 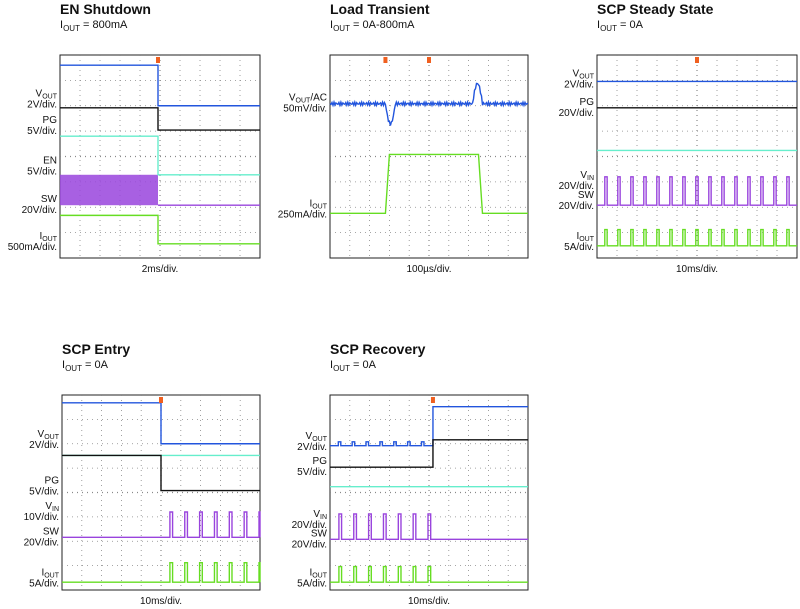 What do you see at coordinates (302, 214) in the screenshot?
I see `channel-scale: 250mA/div.` at bounding box center [302, 214].